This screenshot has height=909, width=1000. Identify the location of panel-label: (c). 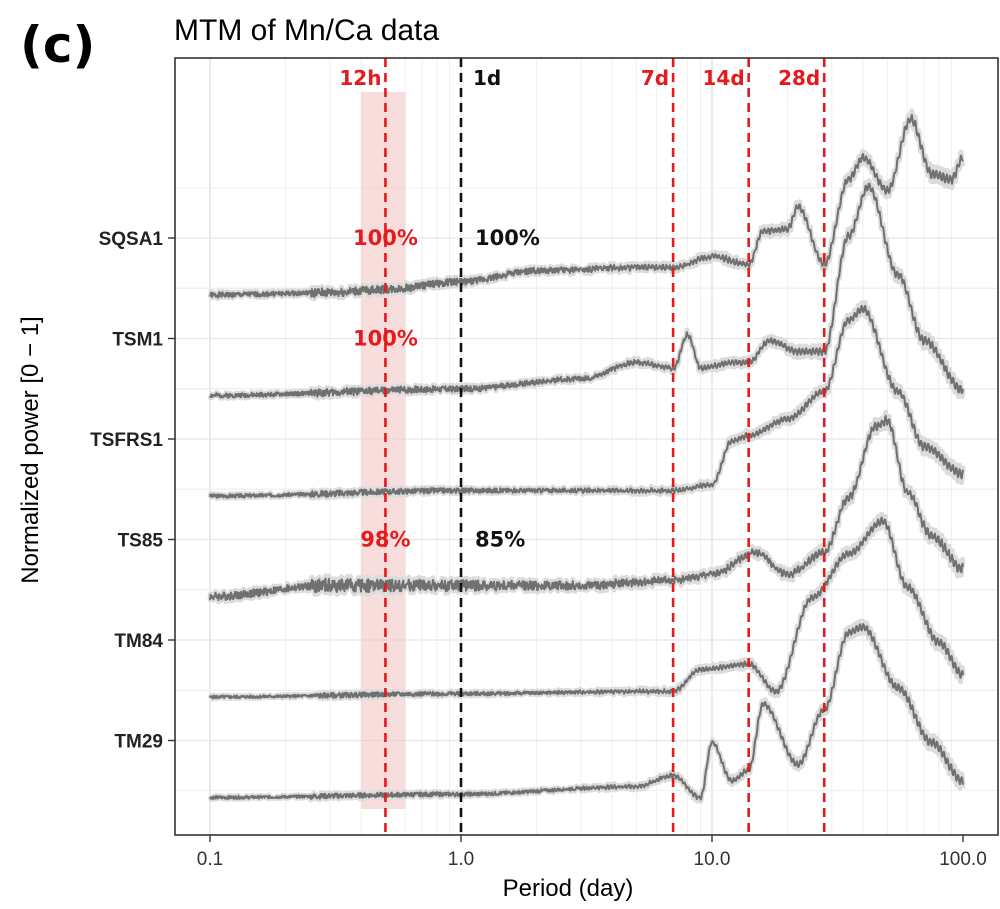
(57, 45).